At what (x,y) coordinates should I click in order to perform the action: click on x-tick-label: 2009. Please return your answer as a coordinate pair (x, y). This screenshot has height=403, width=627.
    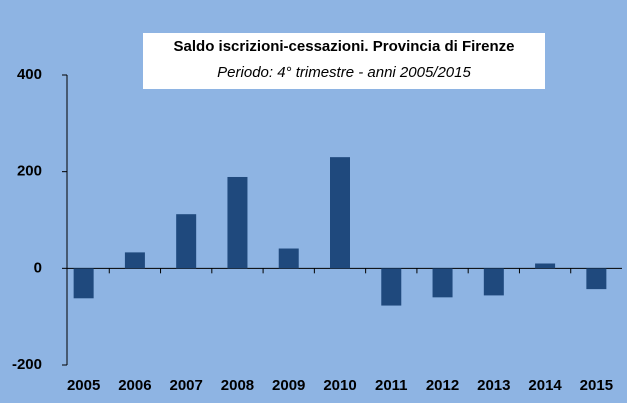
    Looking at the image, I should click on (288, 385).